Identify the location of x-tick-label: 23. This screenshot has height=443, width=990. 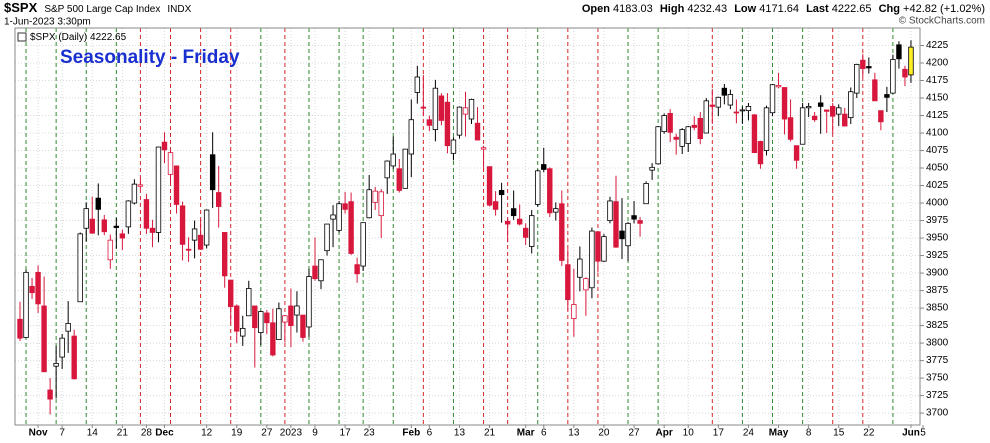
(370, 433).